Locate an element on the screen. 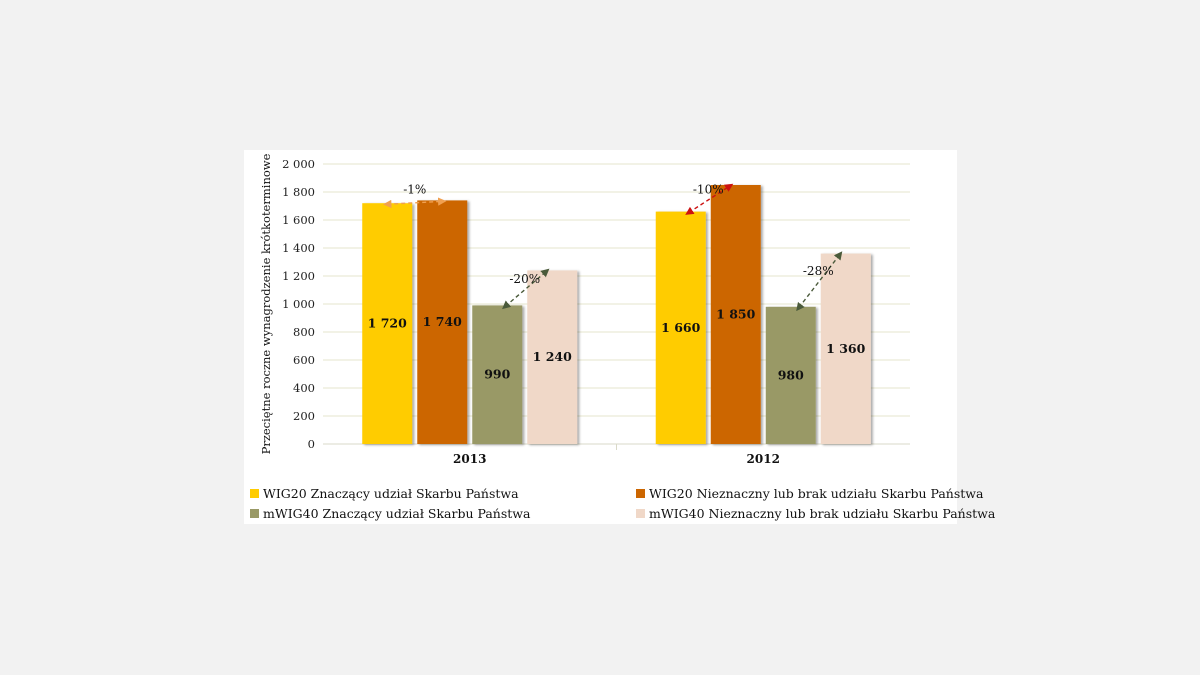  y-tick-label: 600 is located at coordinates (304, 360).